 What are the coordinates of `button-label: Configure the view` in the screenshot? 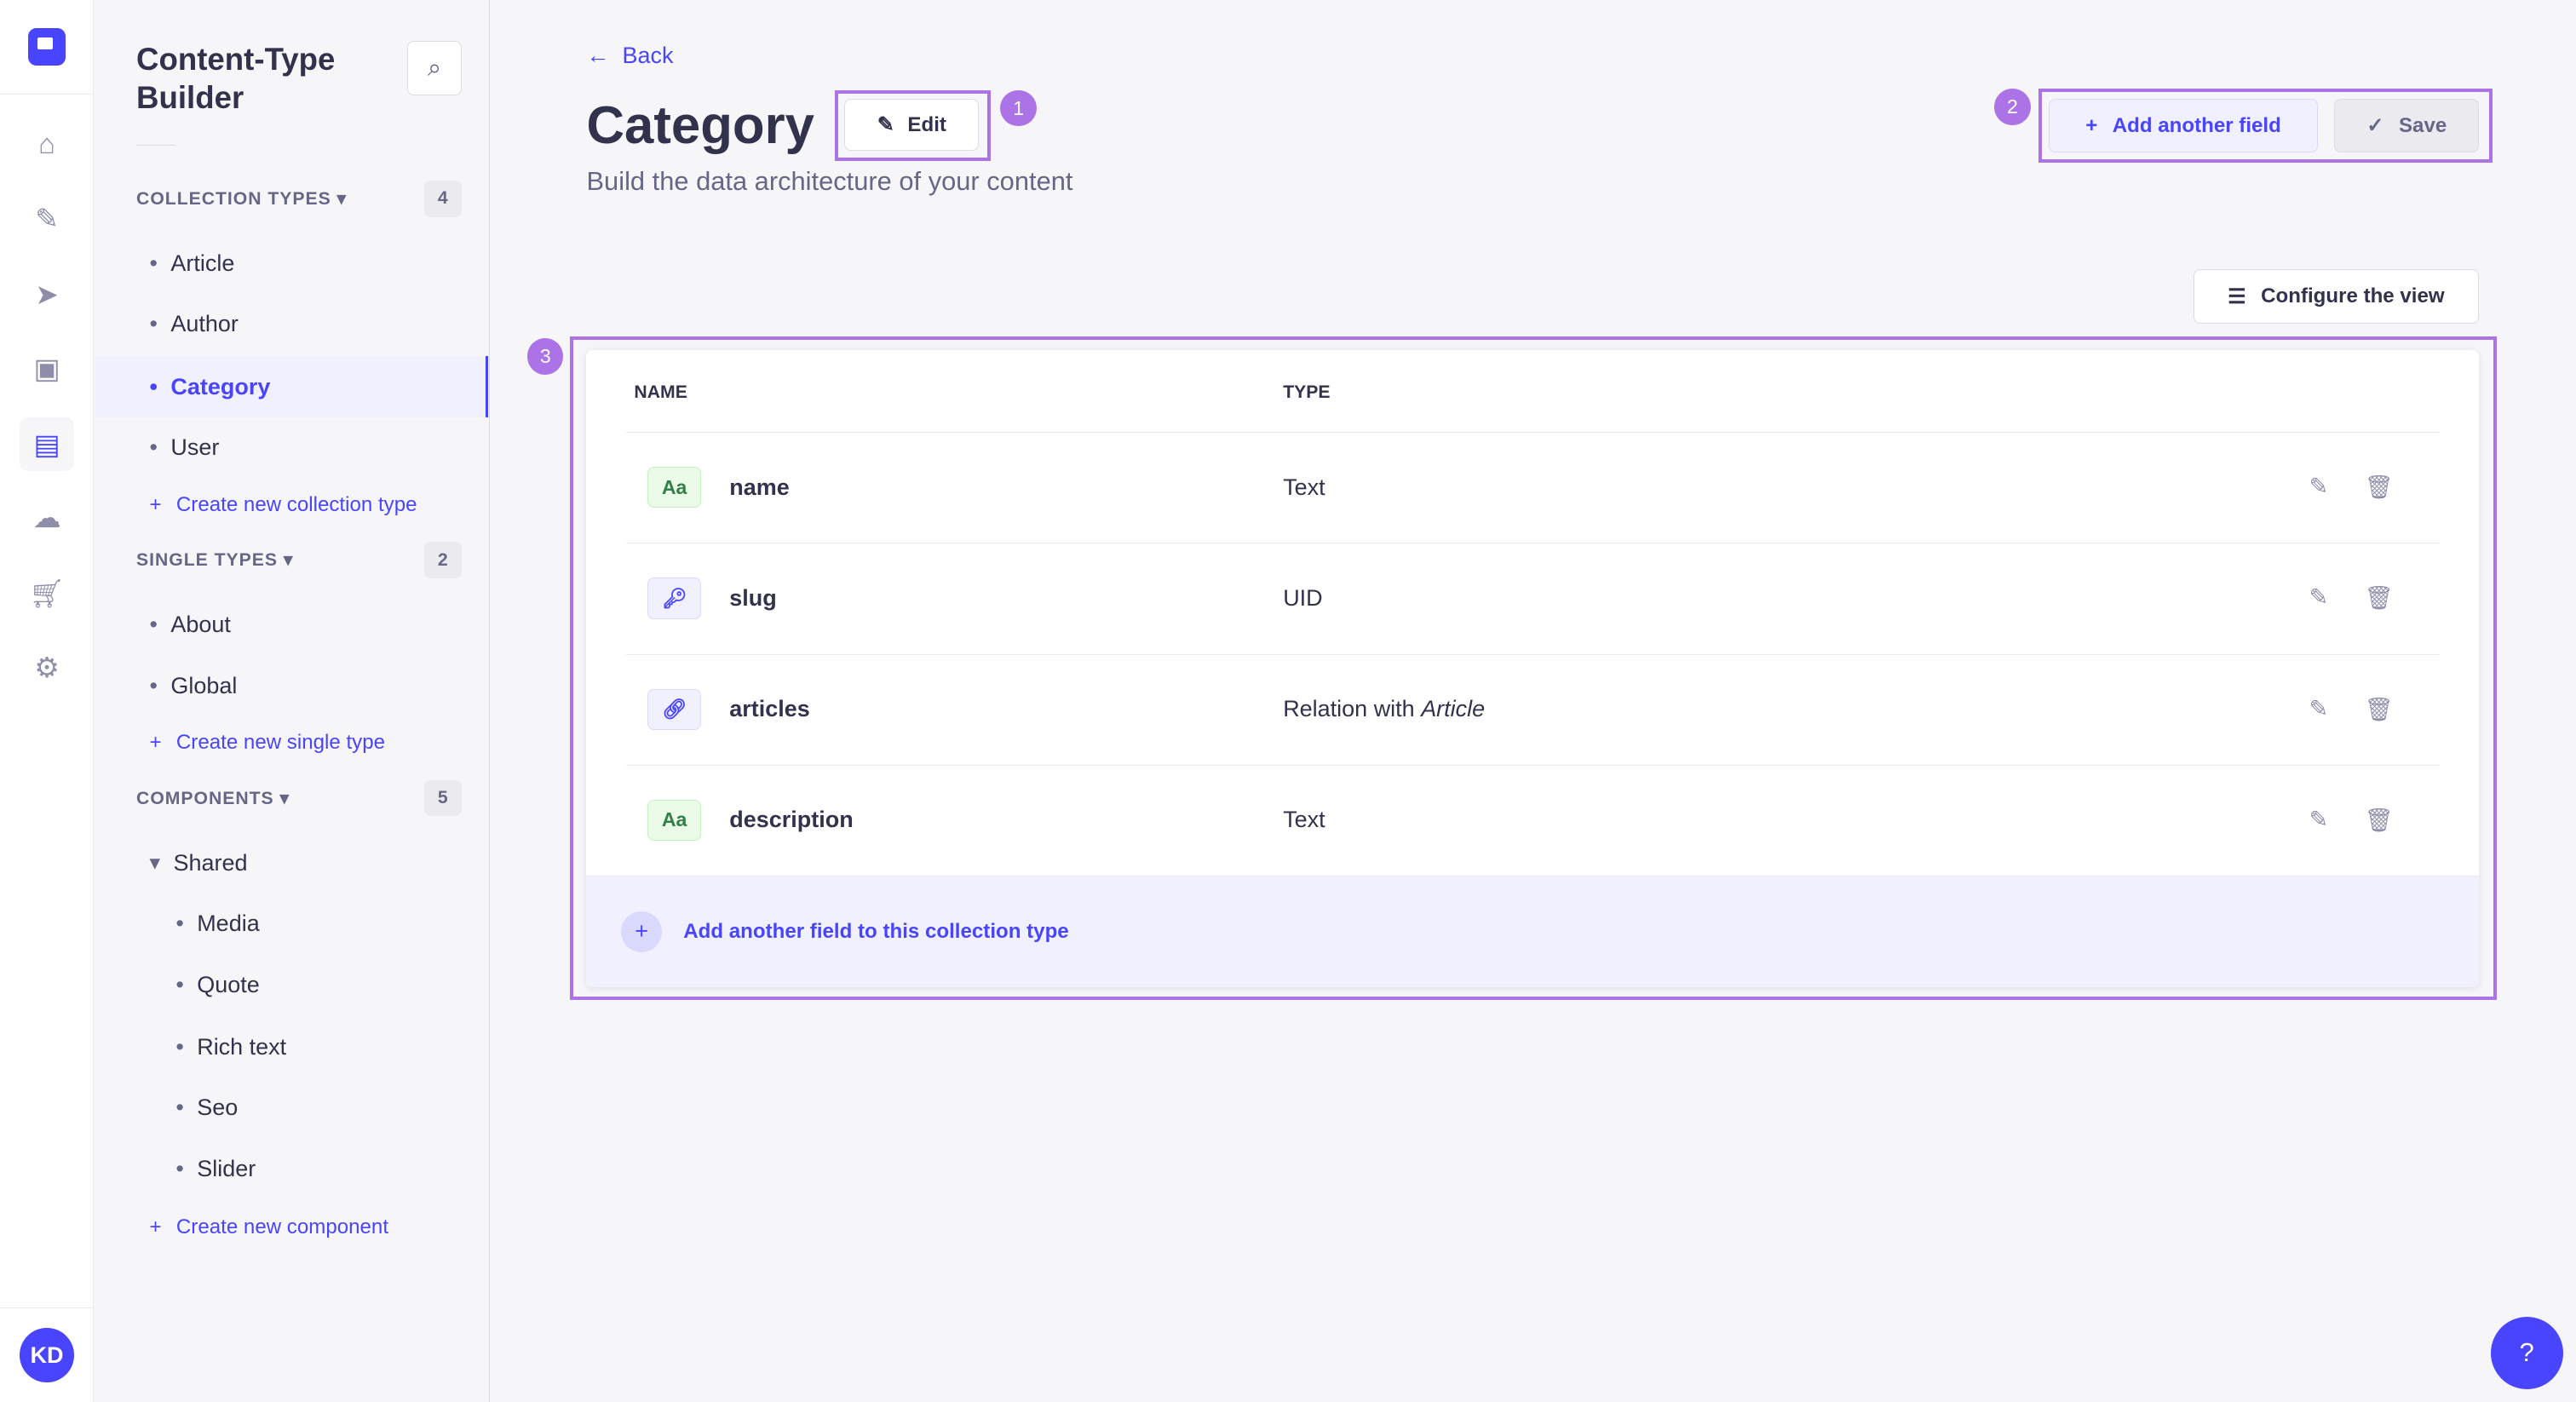 It's located at (2353, 296).